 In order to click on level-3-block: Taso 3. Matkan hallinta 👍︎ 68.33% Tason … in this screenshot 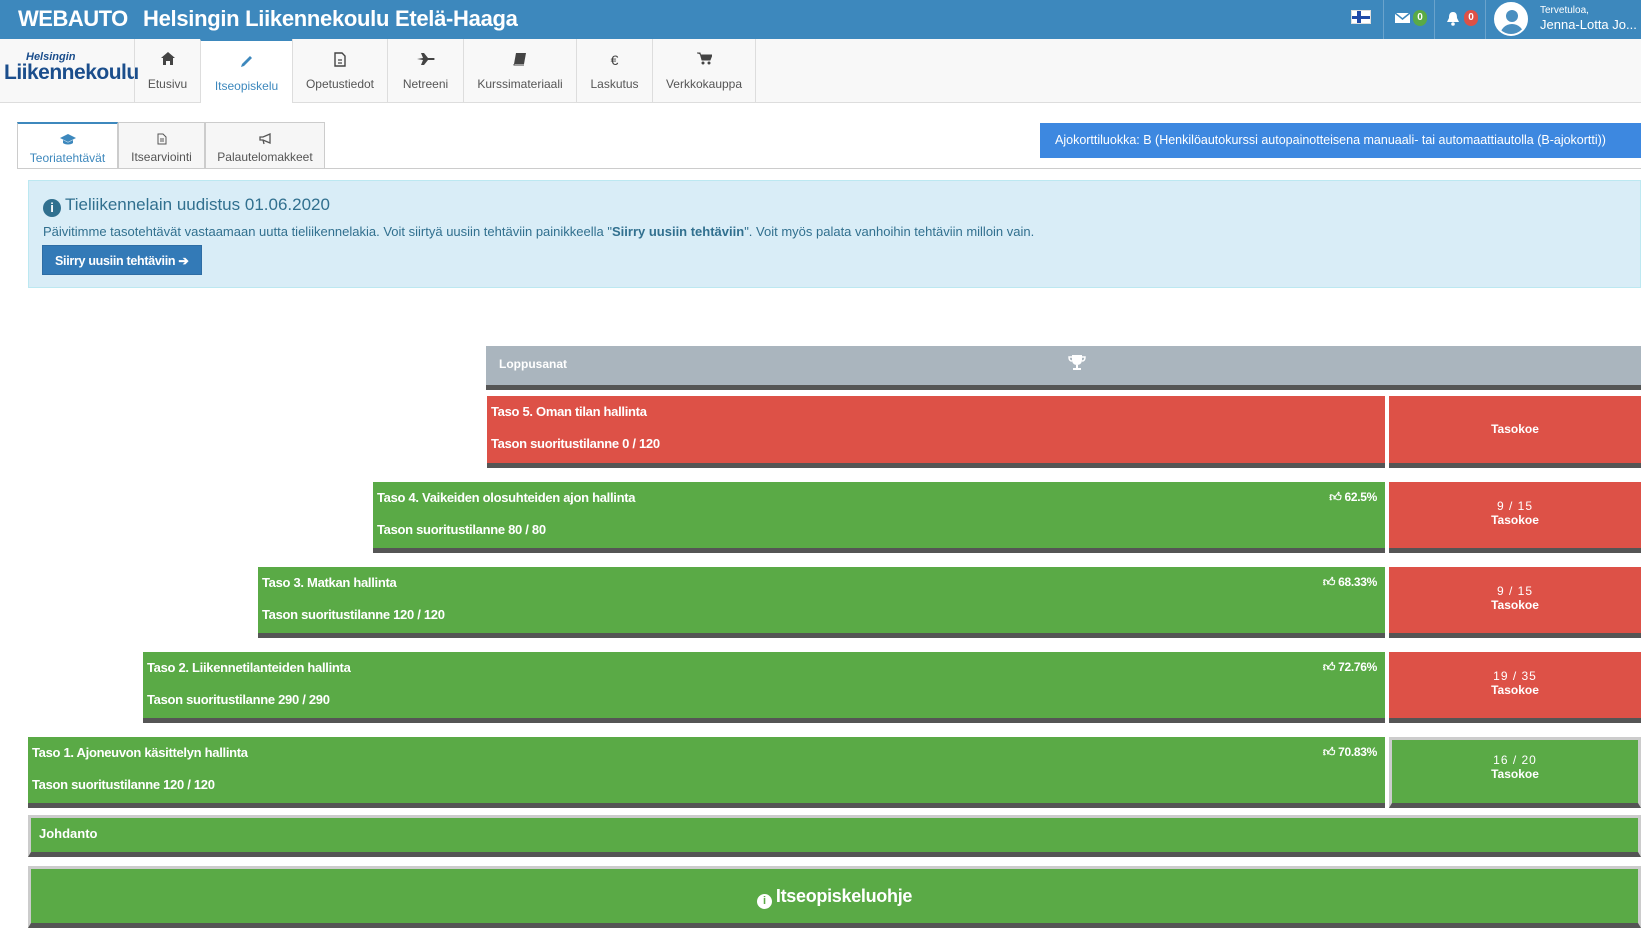, I will do `click(821, 602)`.